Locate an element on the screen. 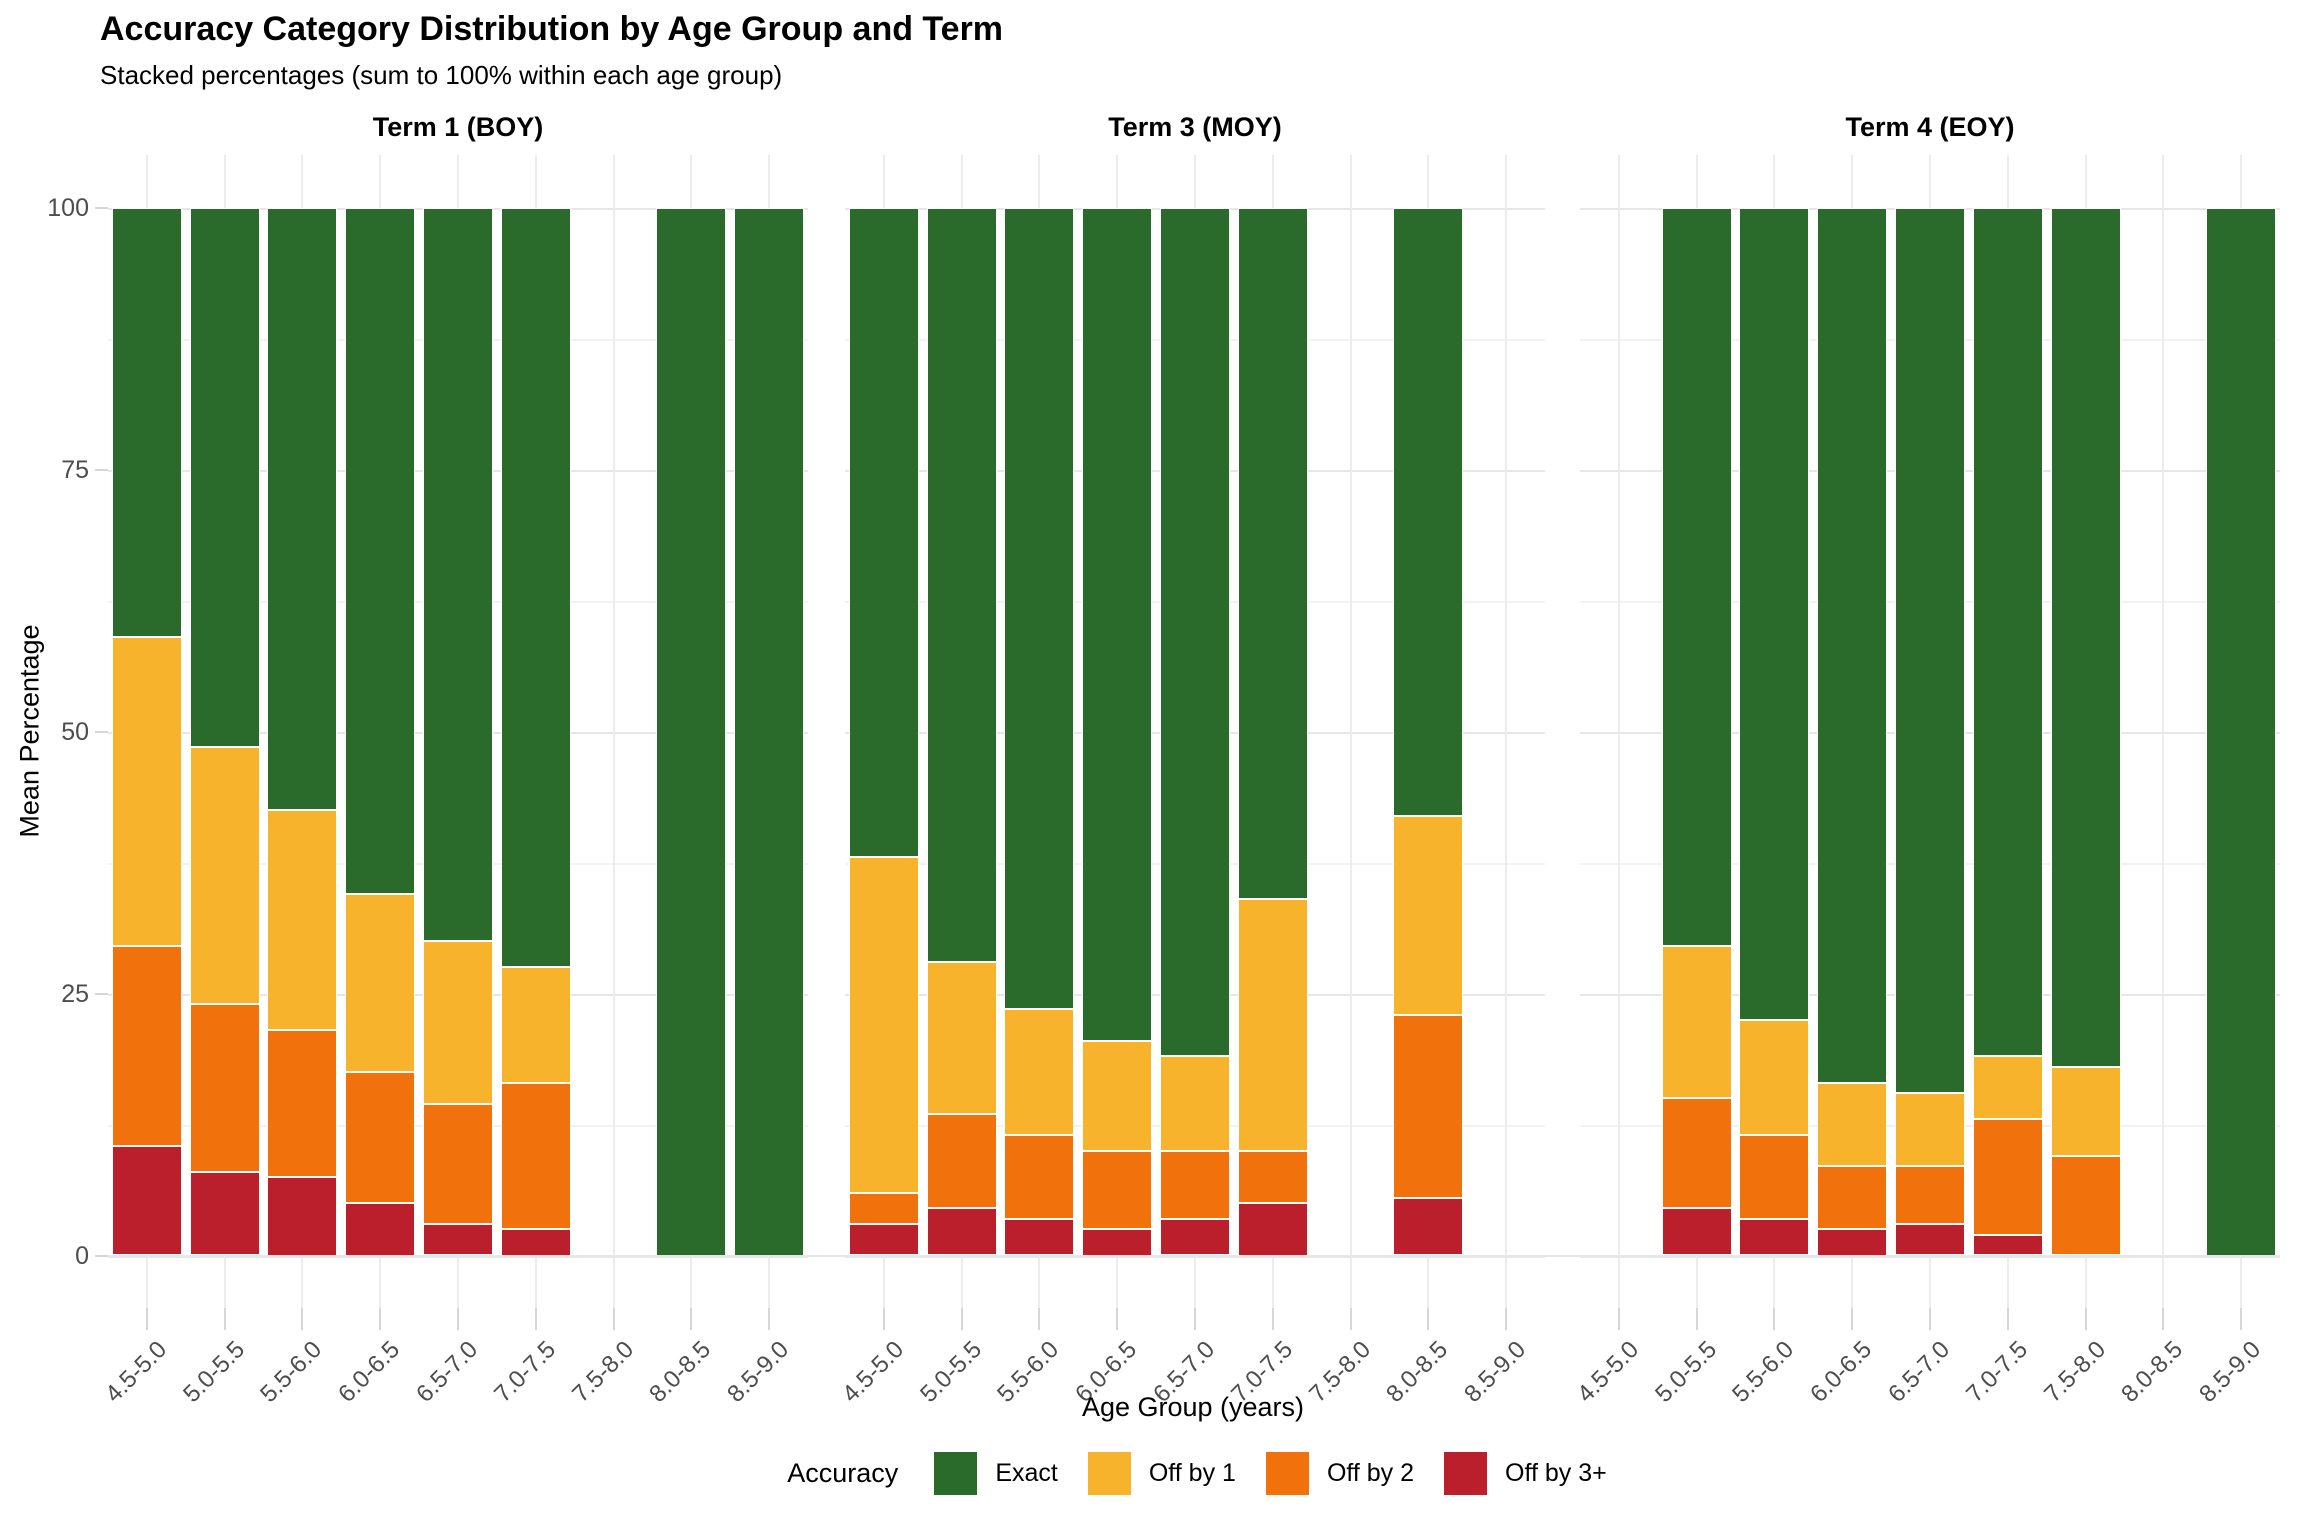 This screenshot has height=1536, width=2304. y-tick-label: 100 is located at coordinates (68, 208).